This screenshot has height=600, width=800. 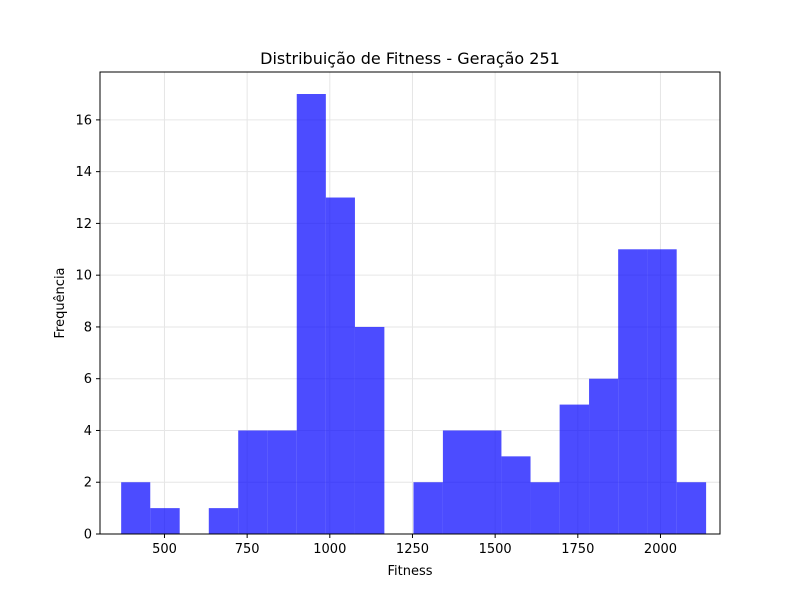 I want to click on x-tick-label: 2000, so click(x=660, y=549).